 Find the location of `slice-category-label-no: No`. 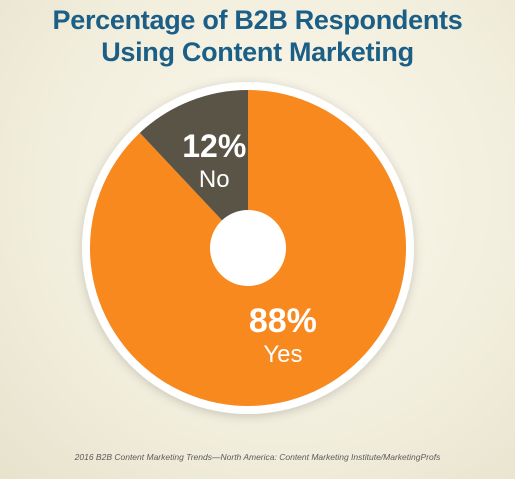

slice-category-label-no: No is located at coordinates (214, 179).